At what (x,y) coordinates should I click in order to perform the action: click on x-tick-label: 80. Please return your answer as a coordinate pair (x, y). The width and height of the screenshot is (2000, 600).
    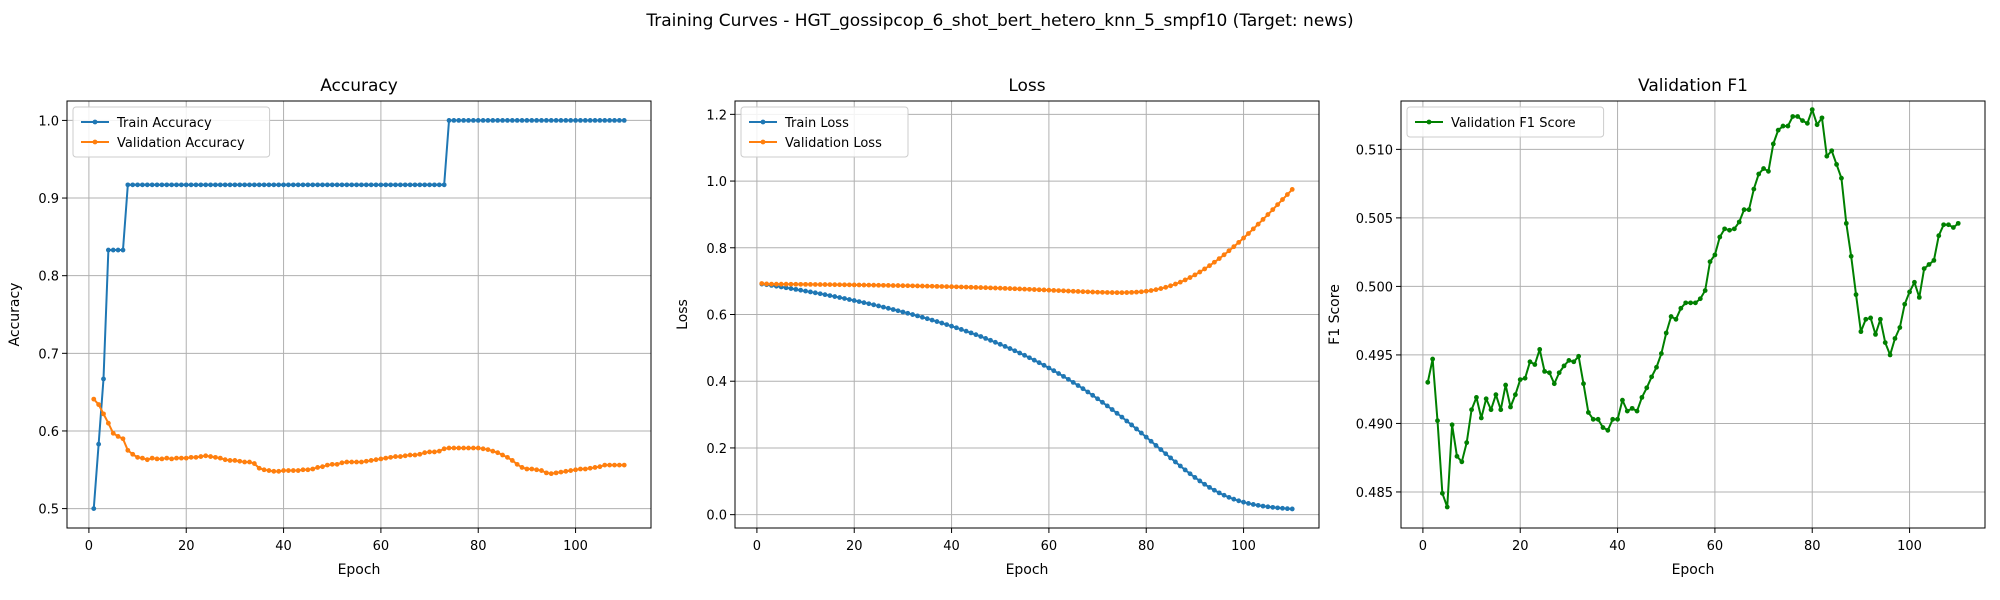
    Looking at the image, I should click on (1812, 546).